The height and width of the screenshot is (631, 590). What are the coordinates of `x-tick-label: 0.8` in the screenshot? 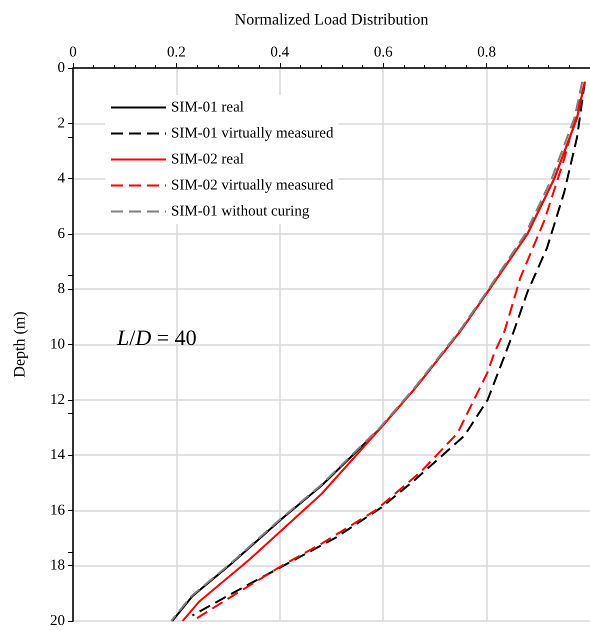 It's located at (486, 52).